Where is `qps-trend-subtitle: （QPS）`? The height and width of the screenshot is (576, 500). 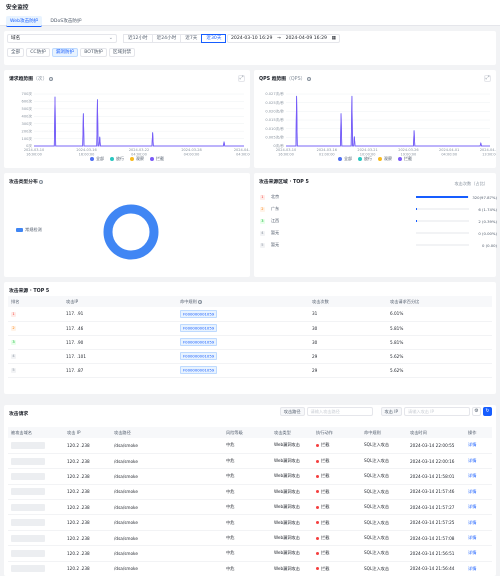 qps-trend-subtitle: （QPS） is located at coordinates (296, 79).